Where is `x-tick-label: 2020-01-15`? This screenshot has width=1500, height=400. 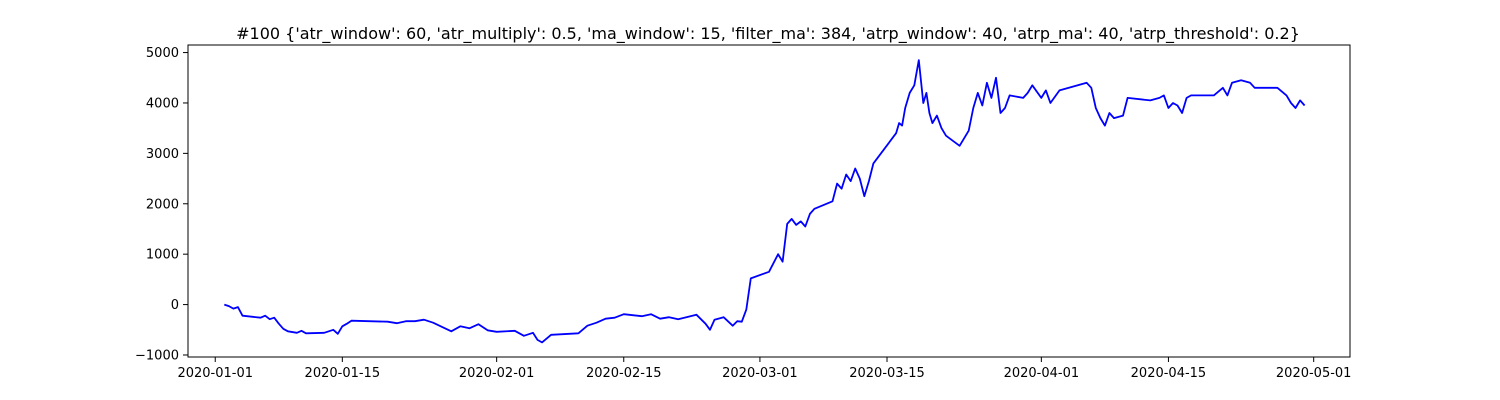 x-tick-label: 2020-01-15 is located at coordinates (343, 373).